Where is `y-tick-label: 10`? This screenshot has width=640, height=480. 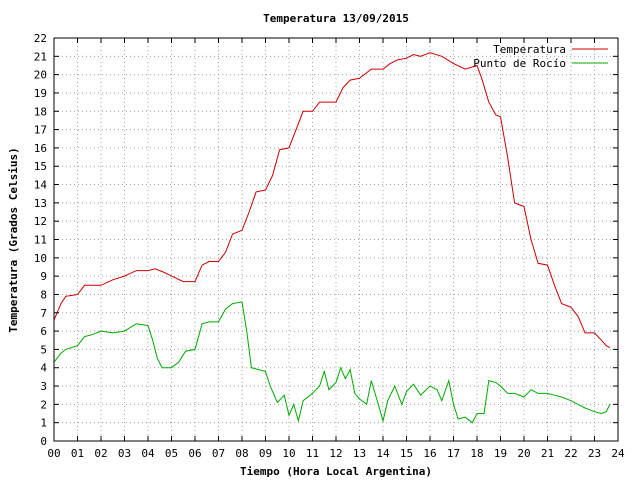 y-tick-label: 10 is located at coordinates (40, 258).